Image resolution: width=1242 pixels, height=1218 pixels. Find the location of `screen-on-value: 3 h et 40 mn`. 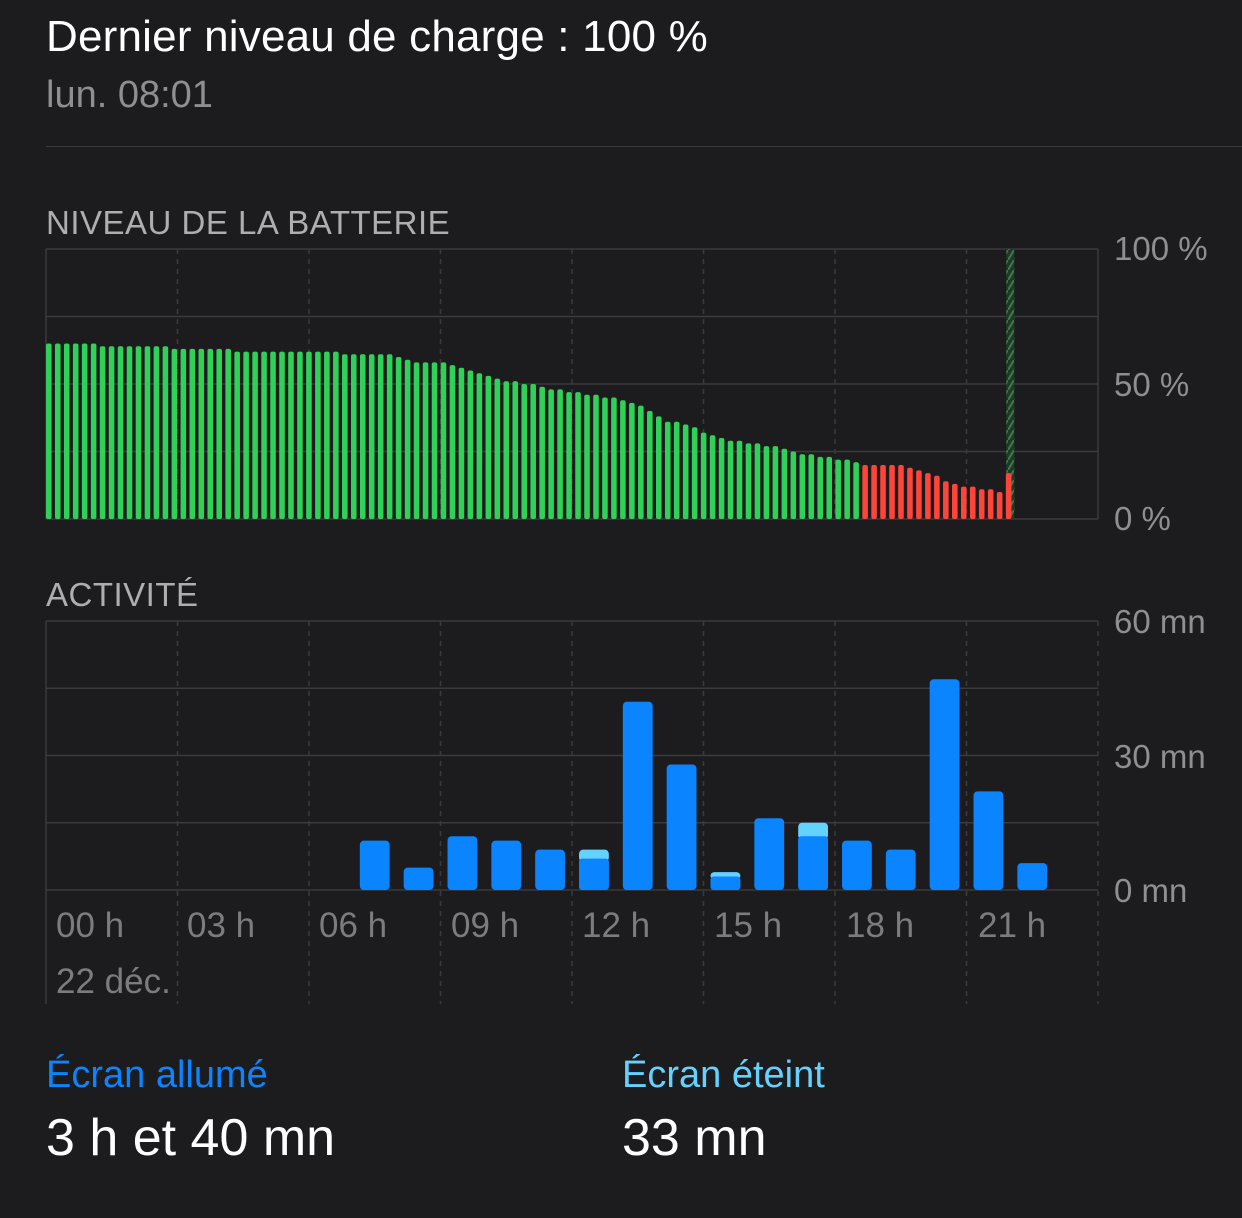

screen-on-value: 3 h et 40 mn is located at coordinates (191, 1138).